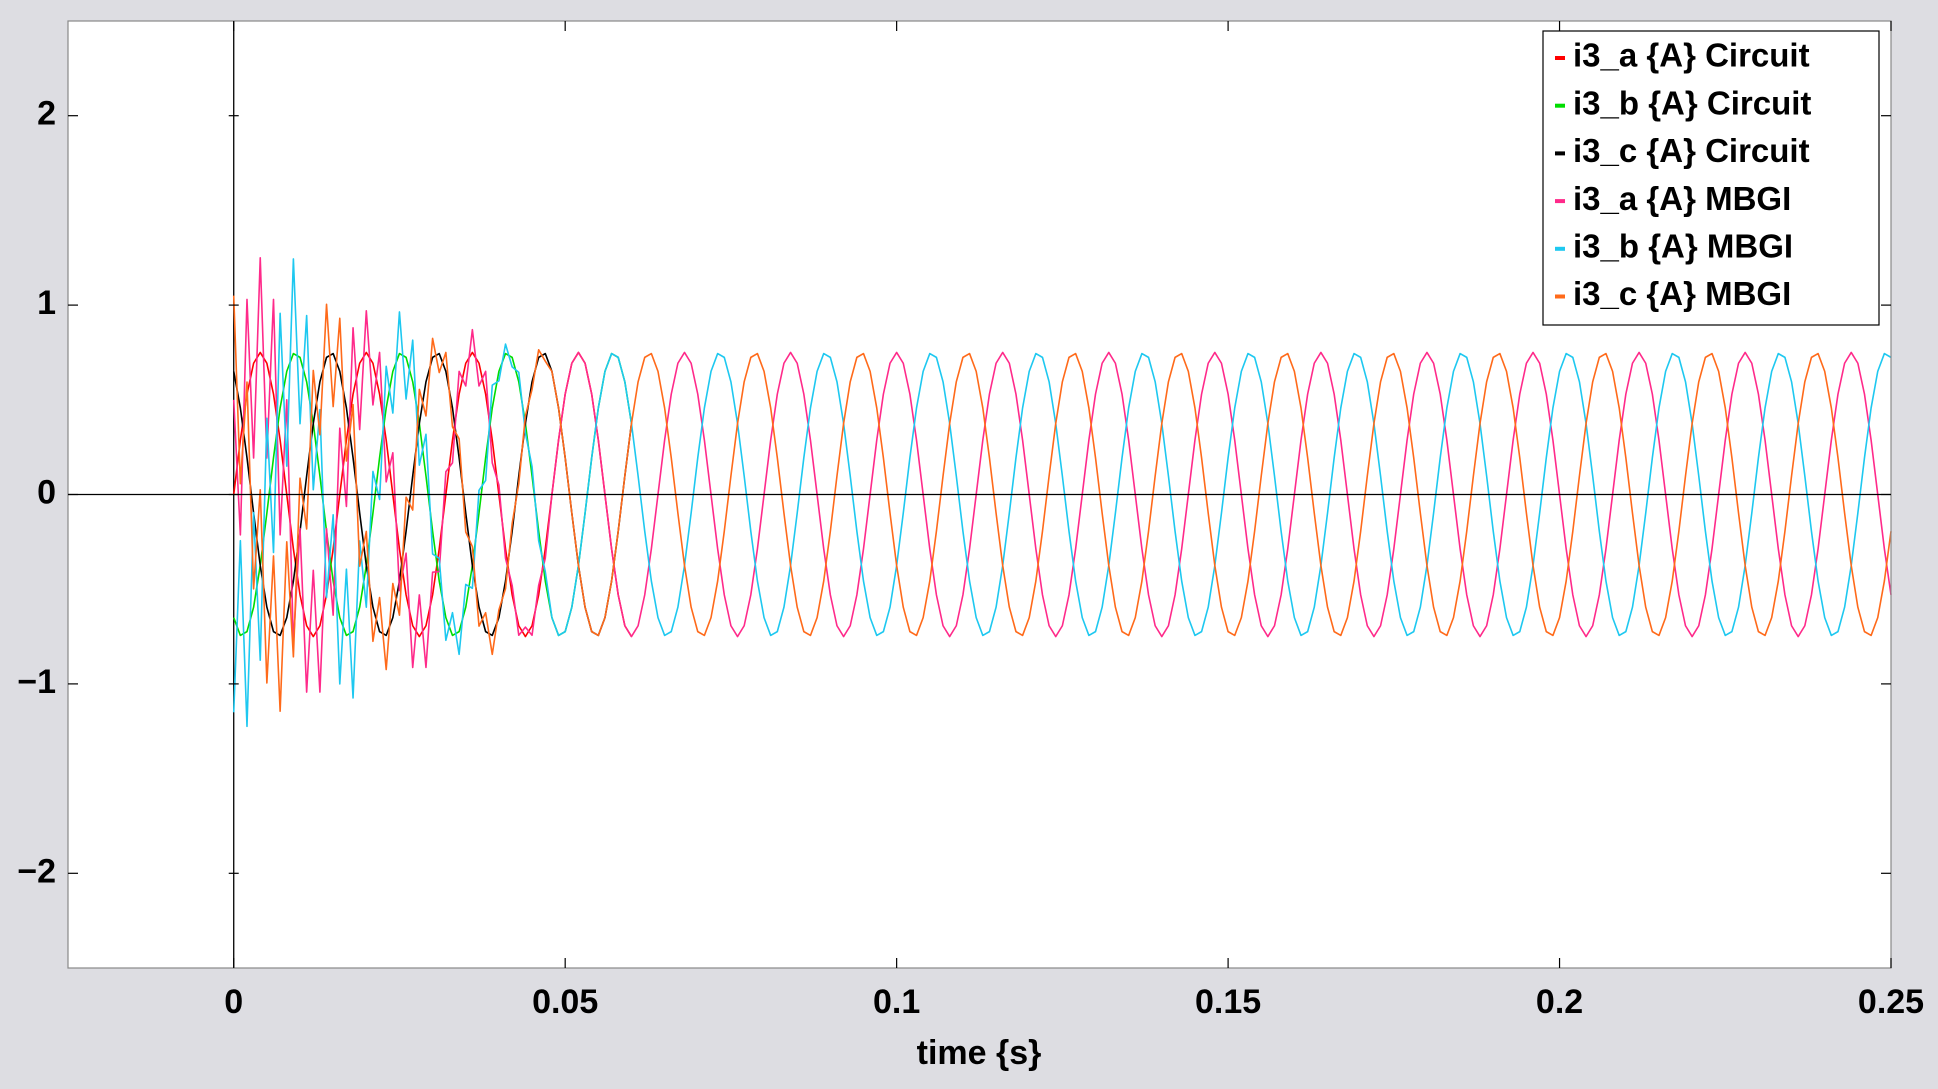 The width and height of the screenshot is (1938, 1089). I want to click on x-tick-label: 0, so click(233, 1002).